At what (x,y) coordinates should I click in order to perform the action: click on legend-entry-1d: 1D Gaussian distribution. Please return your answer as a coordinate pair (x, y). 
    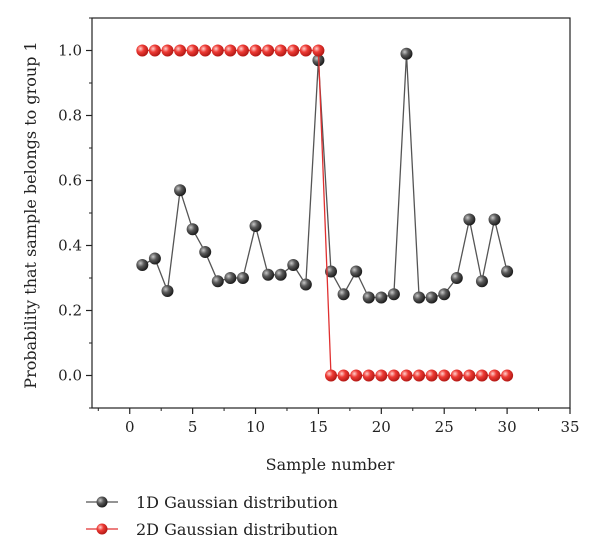
    Looking at the image, I should click on (212, 502).